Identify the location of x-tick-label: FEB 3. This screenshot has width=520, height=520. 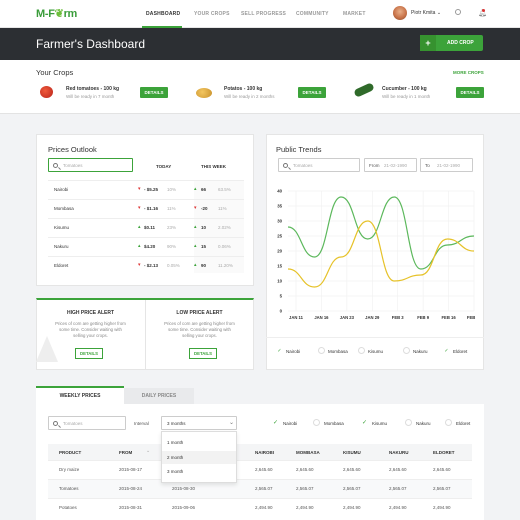
(398, 317).